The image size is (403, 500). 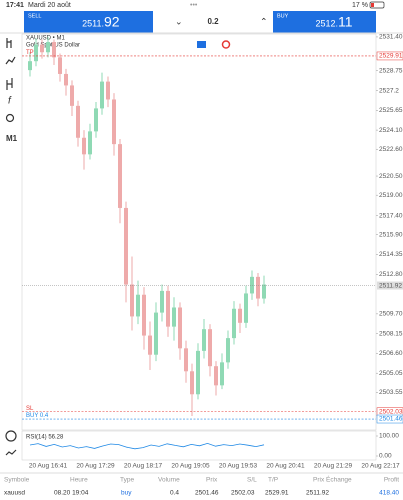 I want to click on y-tick-label: 2522.60, so click(x=391, y=149).